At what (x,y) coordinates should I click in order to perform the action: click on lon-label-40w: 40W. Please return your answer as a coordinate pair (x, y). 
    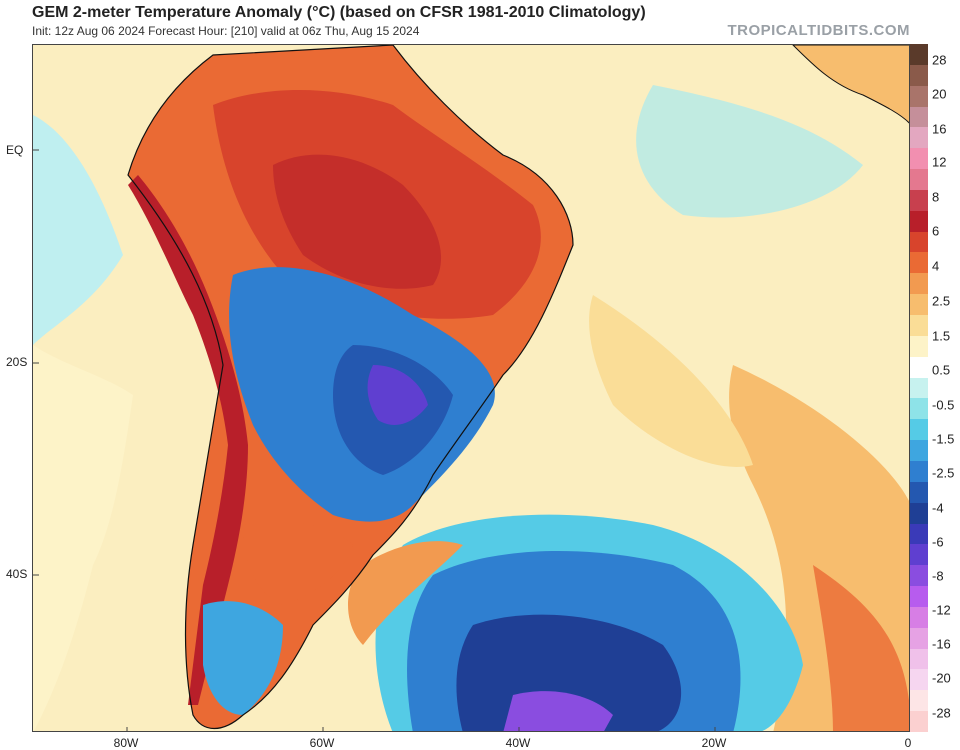
    Looking at the image, I should click on (518, 743).